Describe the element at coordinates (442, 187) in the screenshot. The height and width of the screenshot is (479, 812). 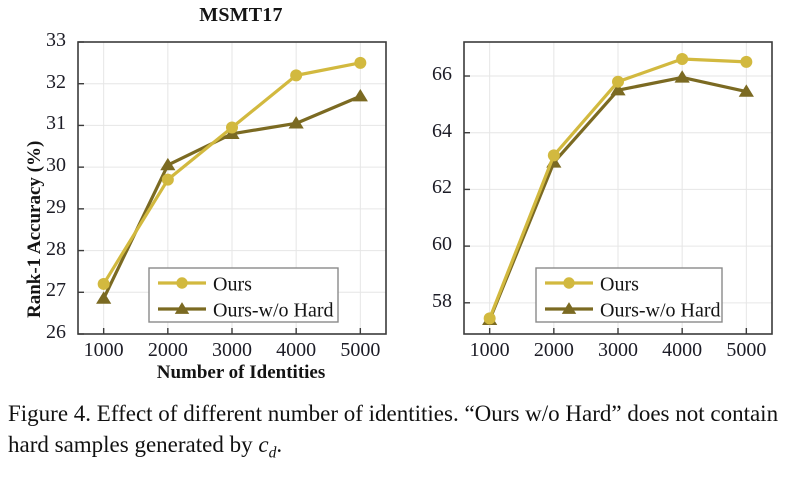
I see `y-tick-label: 62` at that location.